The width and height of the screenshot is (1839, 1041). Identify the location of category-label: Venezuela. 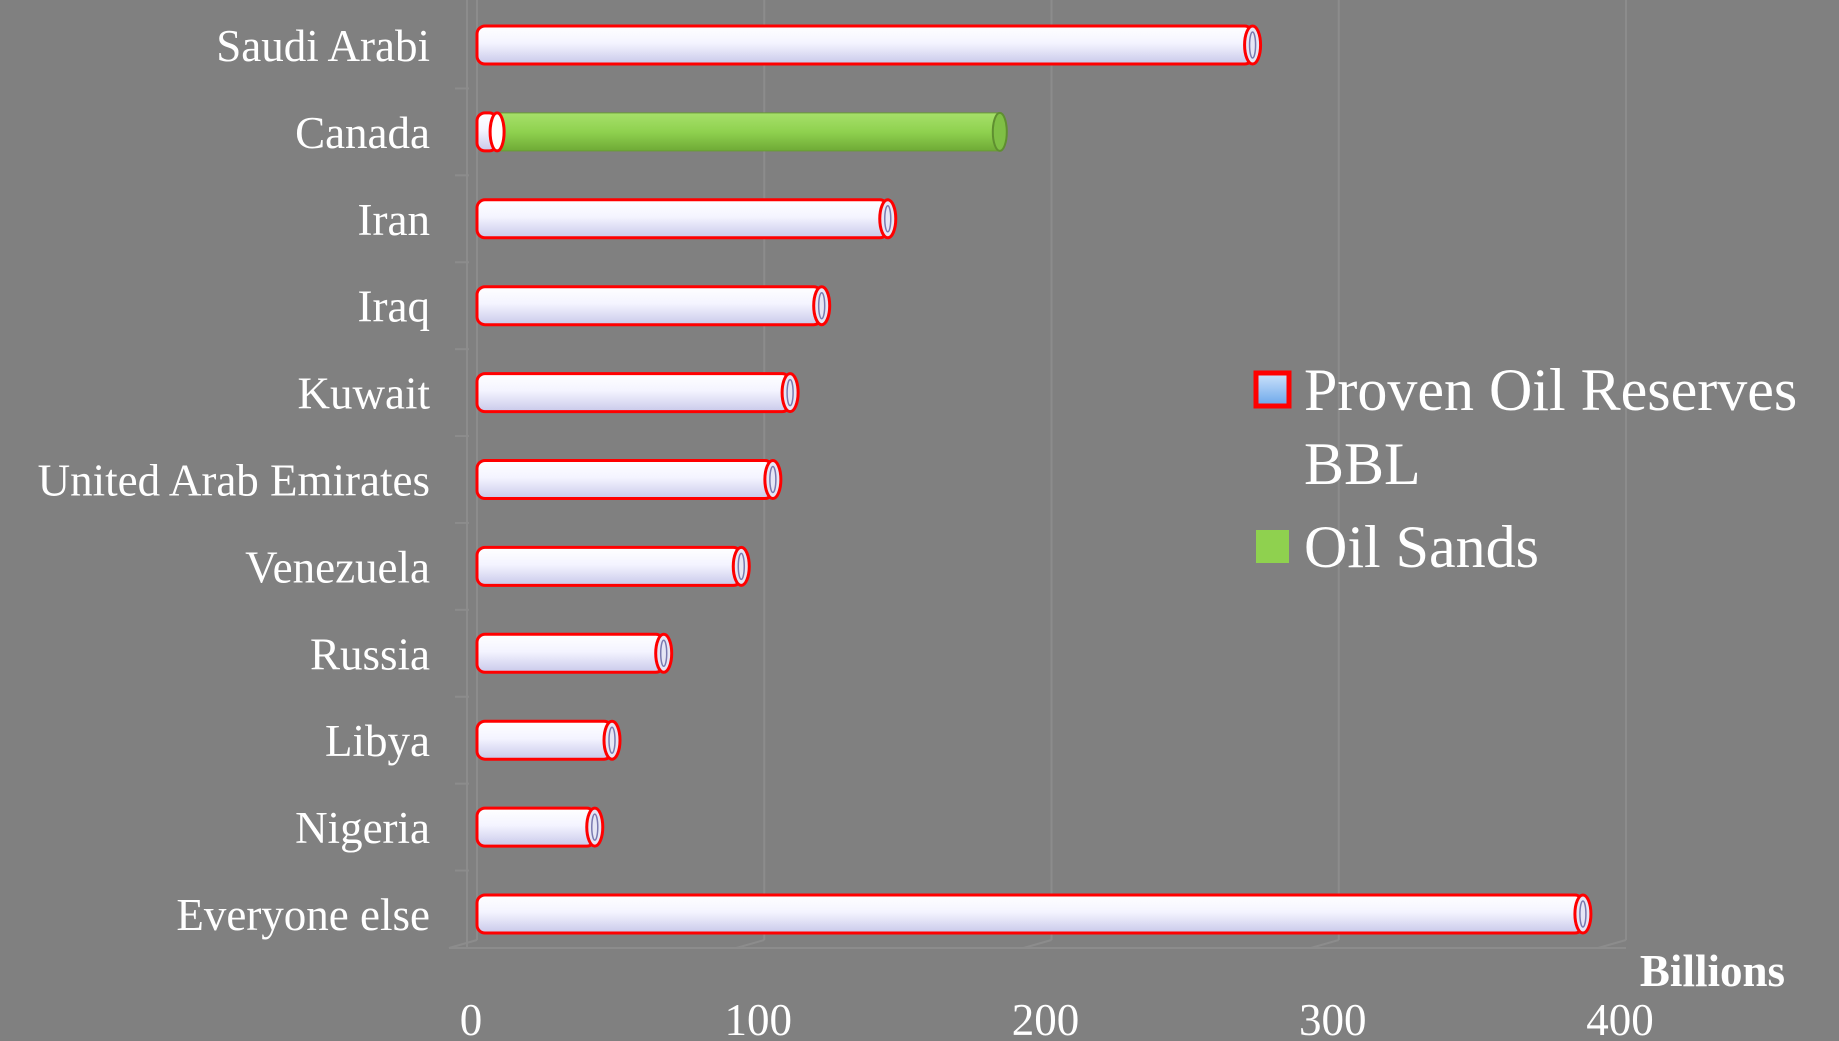
(337, 567).